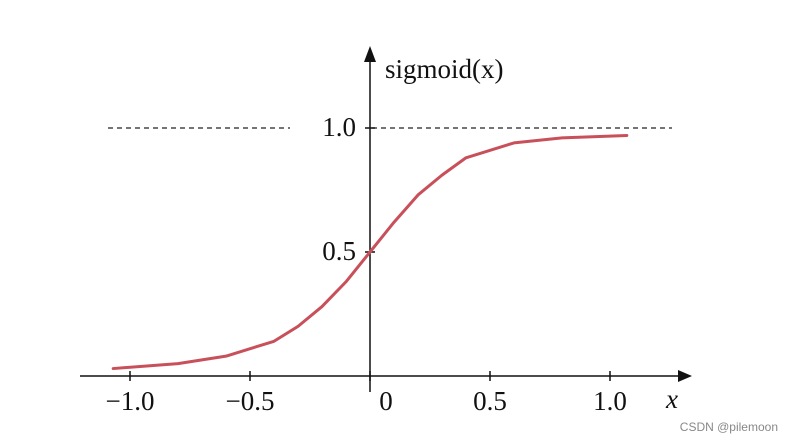 The height and width of the screenshot is (444, 788). Describe the element at coordinates (685, 376) in the screenshot. I see `x-axis-arrow` at that location.